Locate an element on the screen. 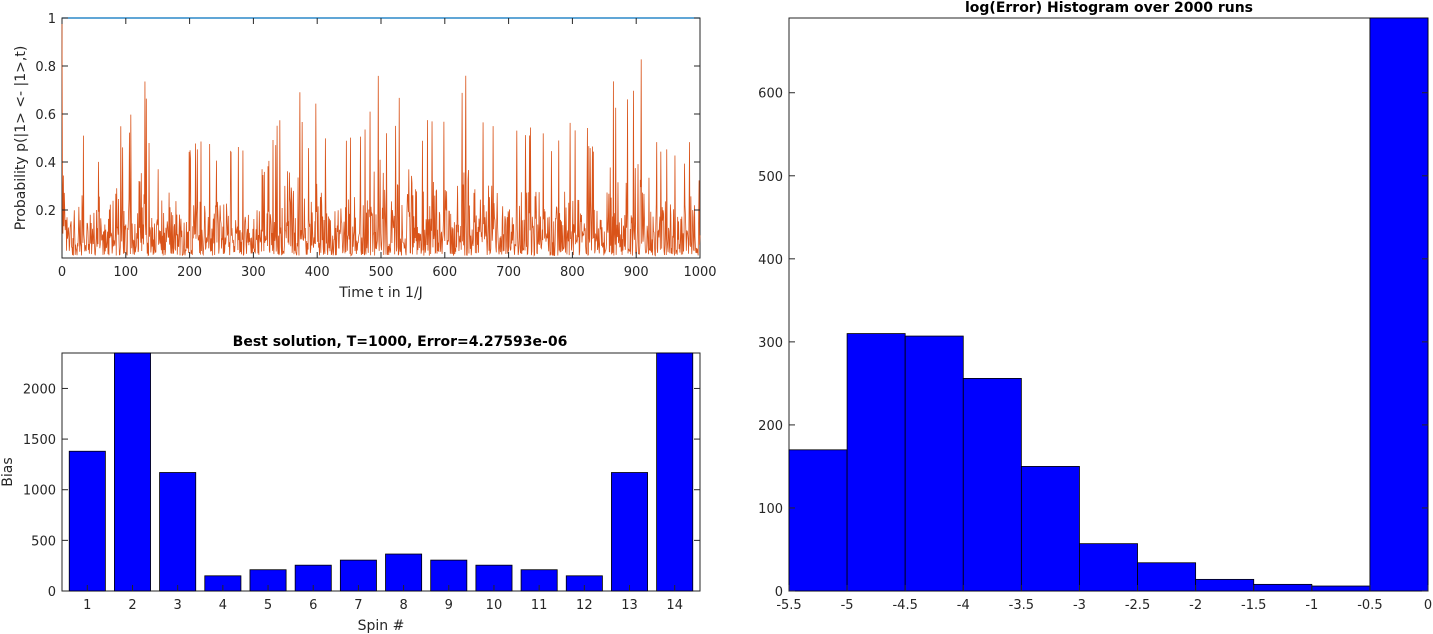 The width and height of the screenshot is (1433, 634). x-tick-label: -3.5 is located at coordinates (1021, 605).